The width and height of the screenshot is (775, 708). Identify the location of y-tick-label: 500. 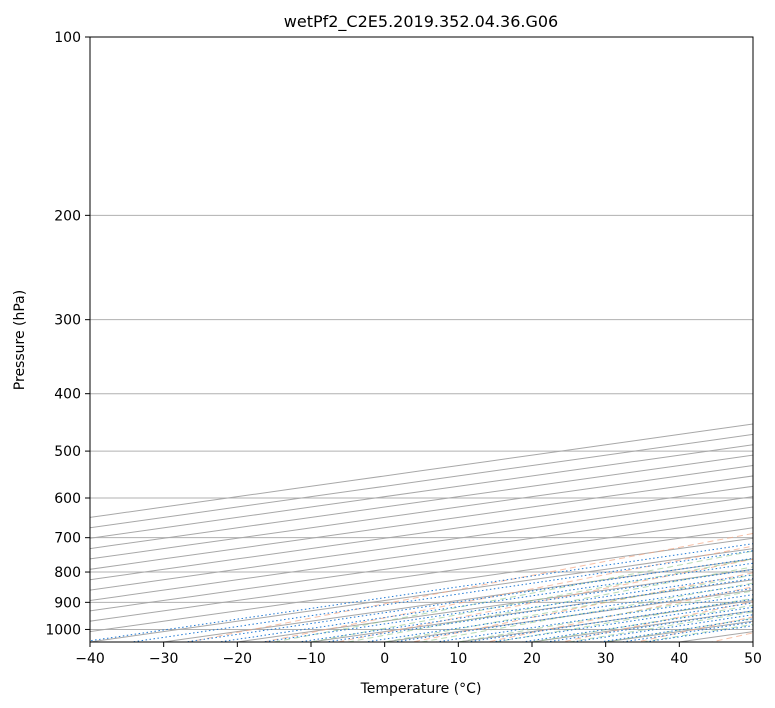
(67, 452).